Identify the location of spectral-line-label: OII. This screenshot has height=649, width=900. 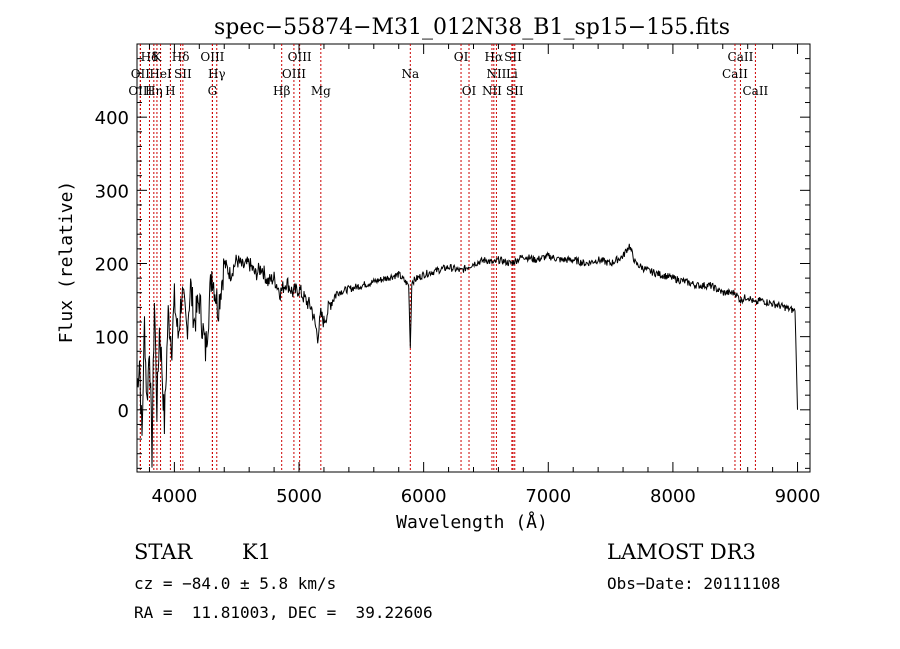
(141, 74).